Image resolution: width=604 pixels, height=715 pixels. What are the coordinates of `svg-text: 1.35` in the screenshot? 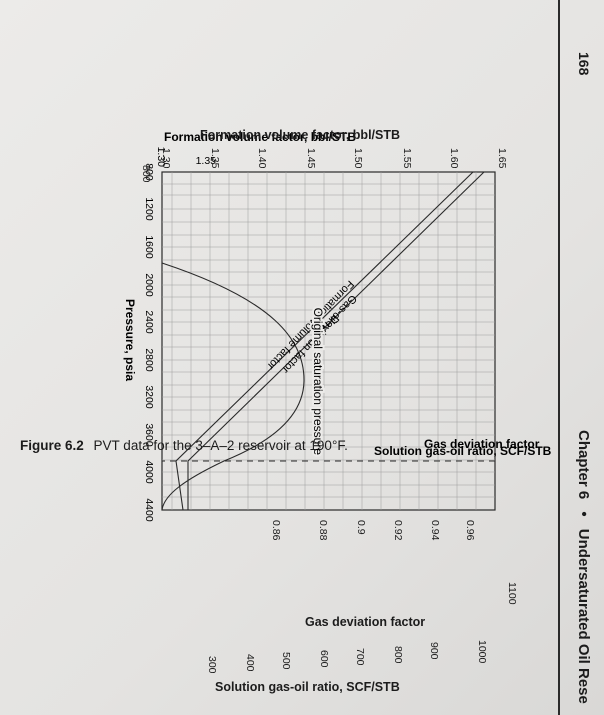 It's located at (206, 161).